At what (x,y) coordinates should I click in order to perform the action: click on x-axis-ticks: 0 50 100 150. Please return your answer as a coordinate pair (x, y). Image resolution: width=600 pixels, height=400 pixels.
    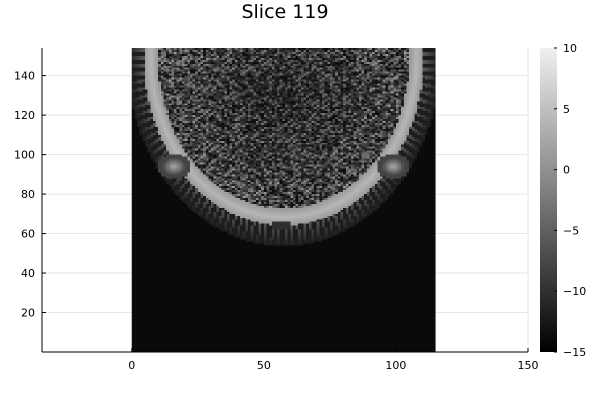
    Looking at the image, I should click on (333, 360).